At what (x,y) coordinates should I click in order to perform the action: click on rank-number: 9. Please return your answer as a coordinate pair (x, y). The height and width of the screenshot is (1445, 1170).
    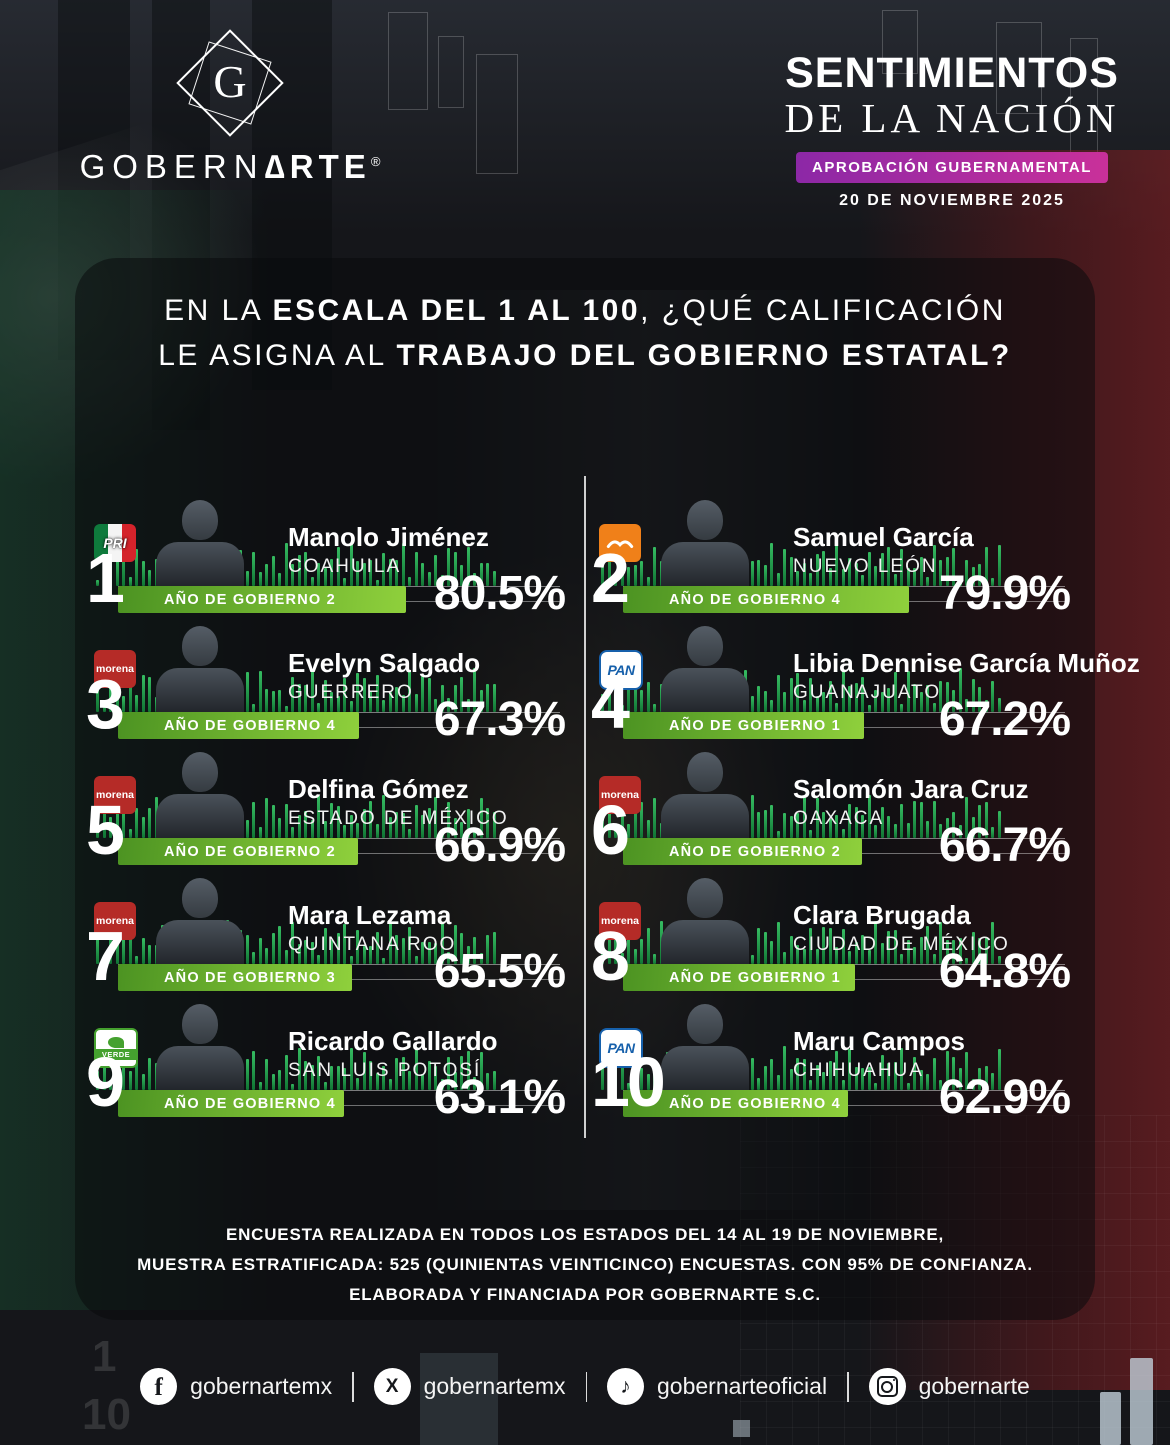
    Looking at the image, I should click on (105, 1082).